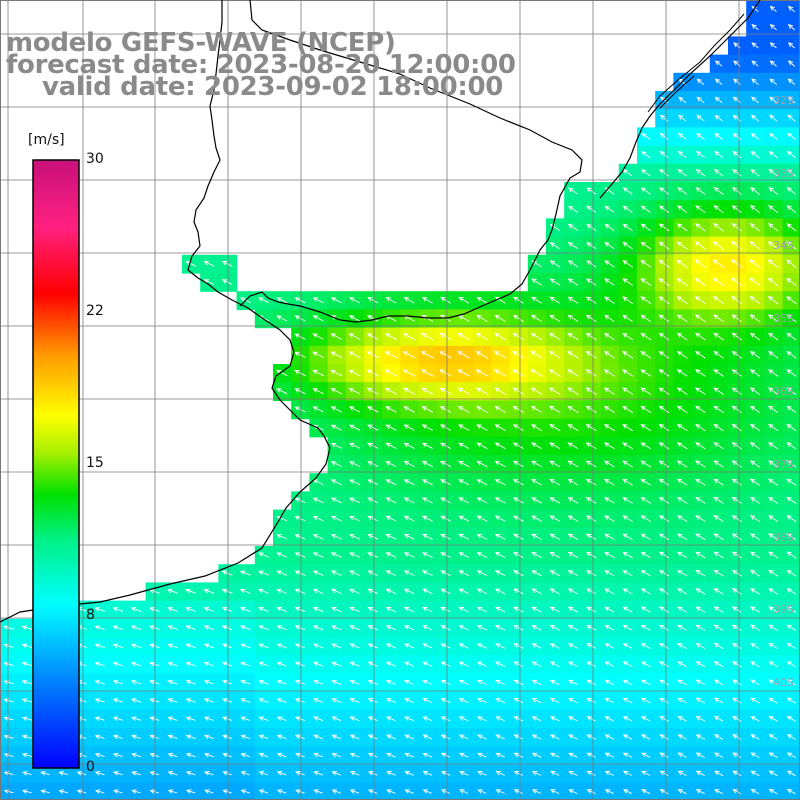  Describe the element at coordinates (56, 464) in the screenshot. I see `colorbar` at that location.